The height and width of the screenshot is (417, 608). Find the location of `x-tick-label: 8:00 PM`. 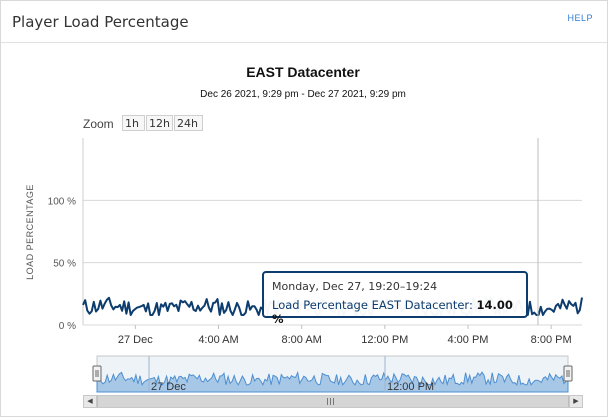

x-tick-label: 8:00 PM is located at coordinates (551, 340).